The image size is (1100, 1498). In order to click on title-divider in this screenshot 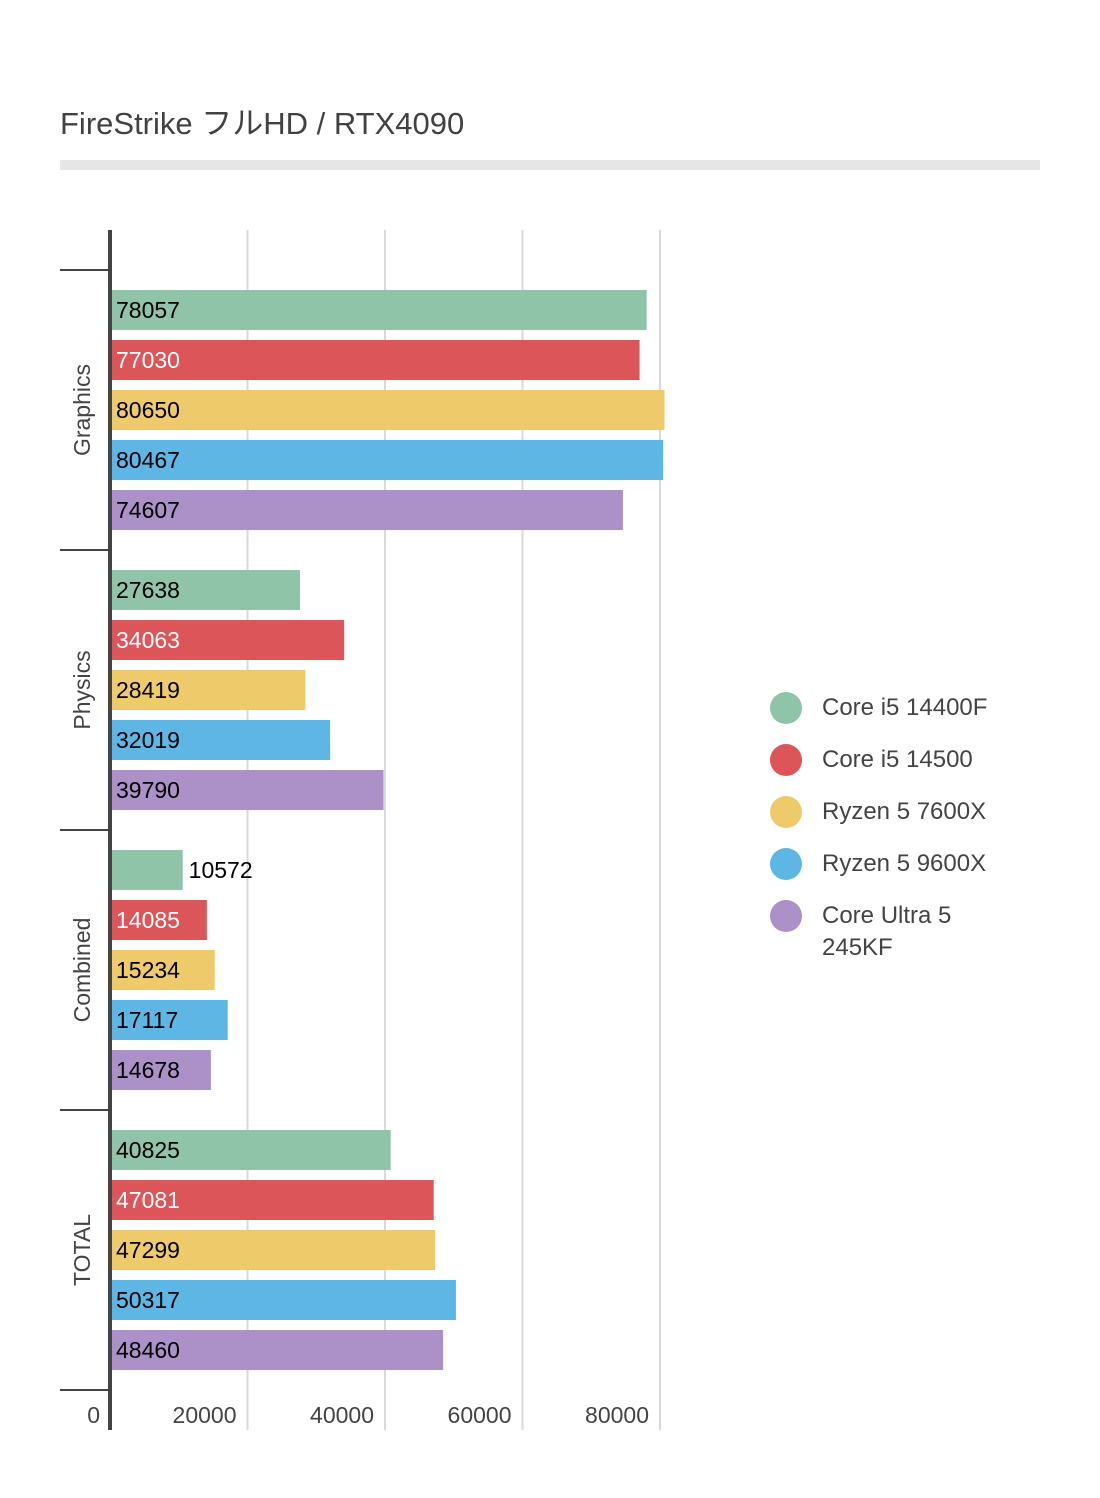, I will do `click(550, 165)`.